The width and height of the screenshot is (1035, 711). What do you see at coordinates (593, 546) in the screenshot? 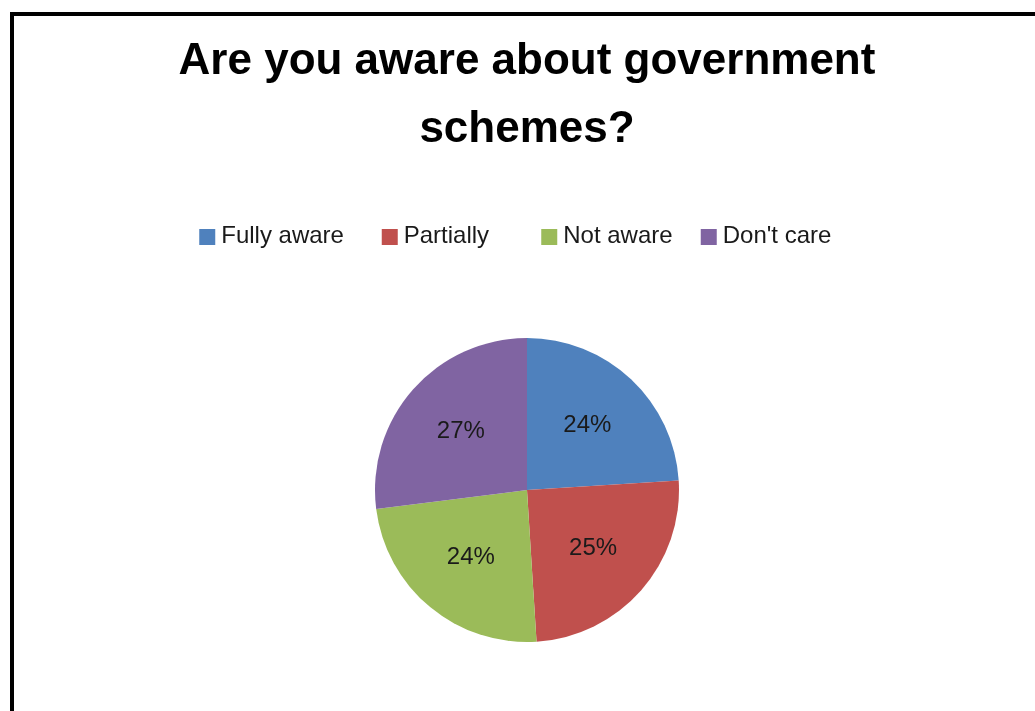
I see `data-label: 25%` at bounding box center [593, 546].